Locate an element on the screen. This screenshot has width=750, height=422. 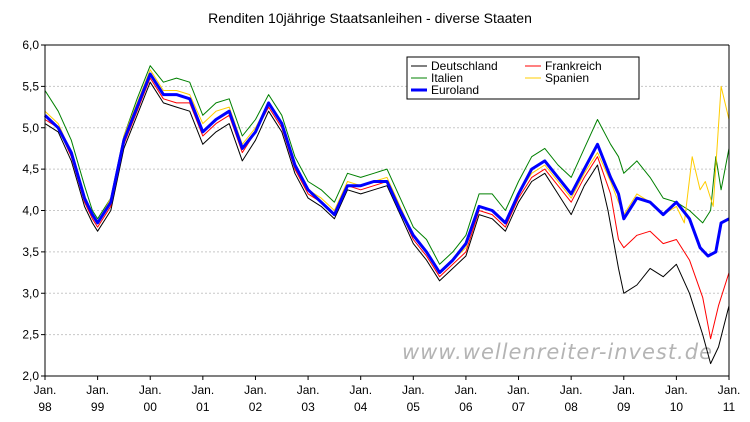
x-tick-label-year: 08 is located at coordinates (571, 407).